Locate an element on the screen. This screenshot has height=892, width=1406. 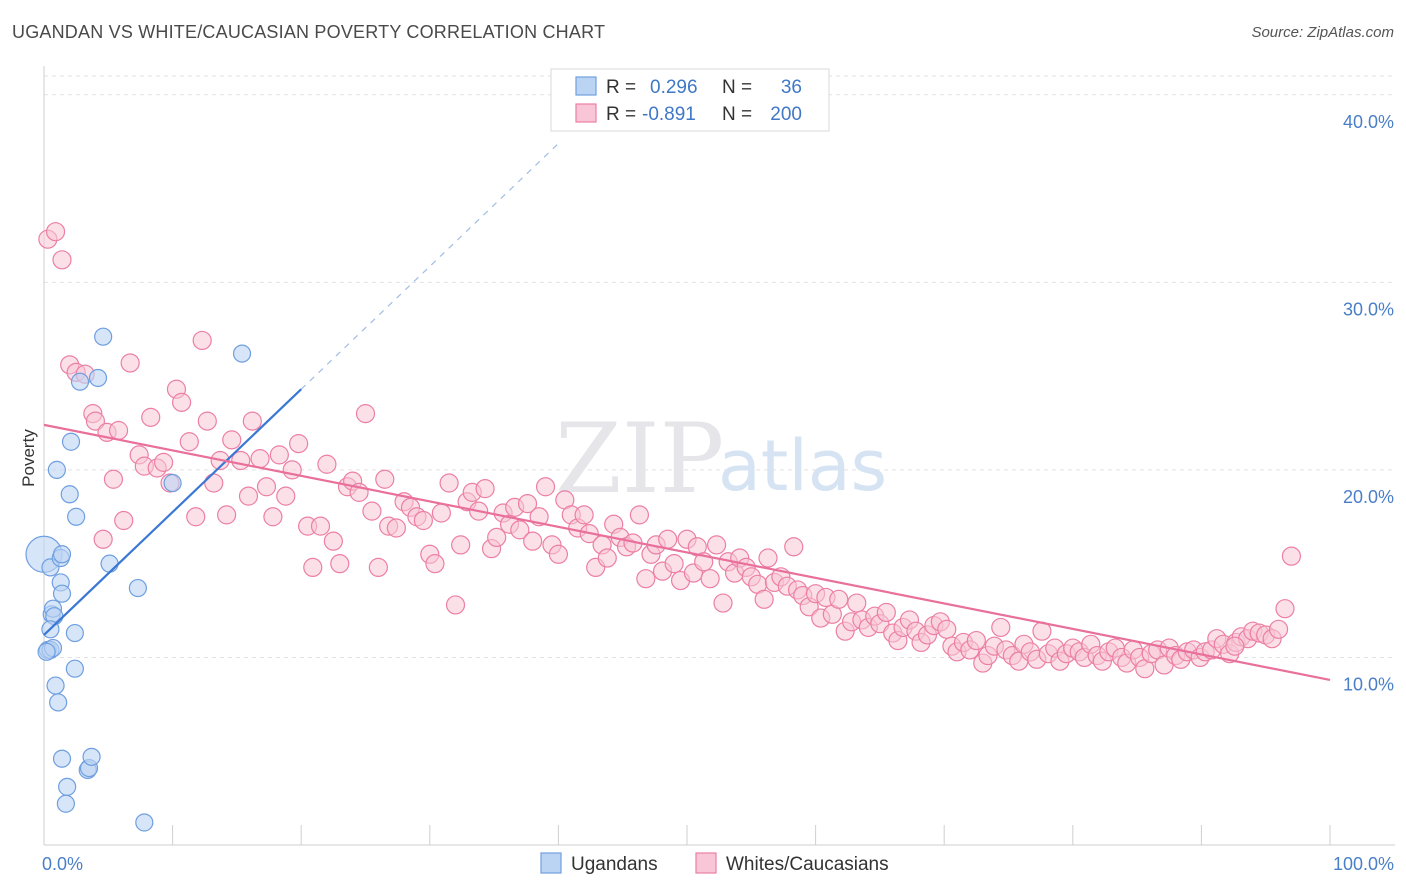
x-tick-labels: 0.0% 100.0% is located at coordinates (718, 864).